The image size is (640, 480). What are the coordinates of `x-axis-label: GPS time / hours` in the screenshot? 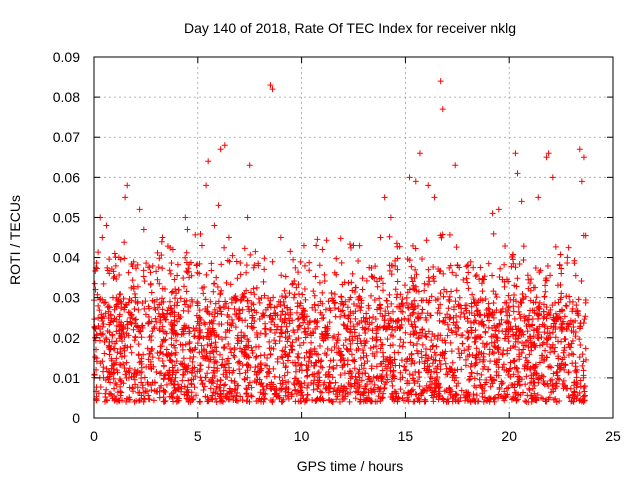 It's located at (350, 466).